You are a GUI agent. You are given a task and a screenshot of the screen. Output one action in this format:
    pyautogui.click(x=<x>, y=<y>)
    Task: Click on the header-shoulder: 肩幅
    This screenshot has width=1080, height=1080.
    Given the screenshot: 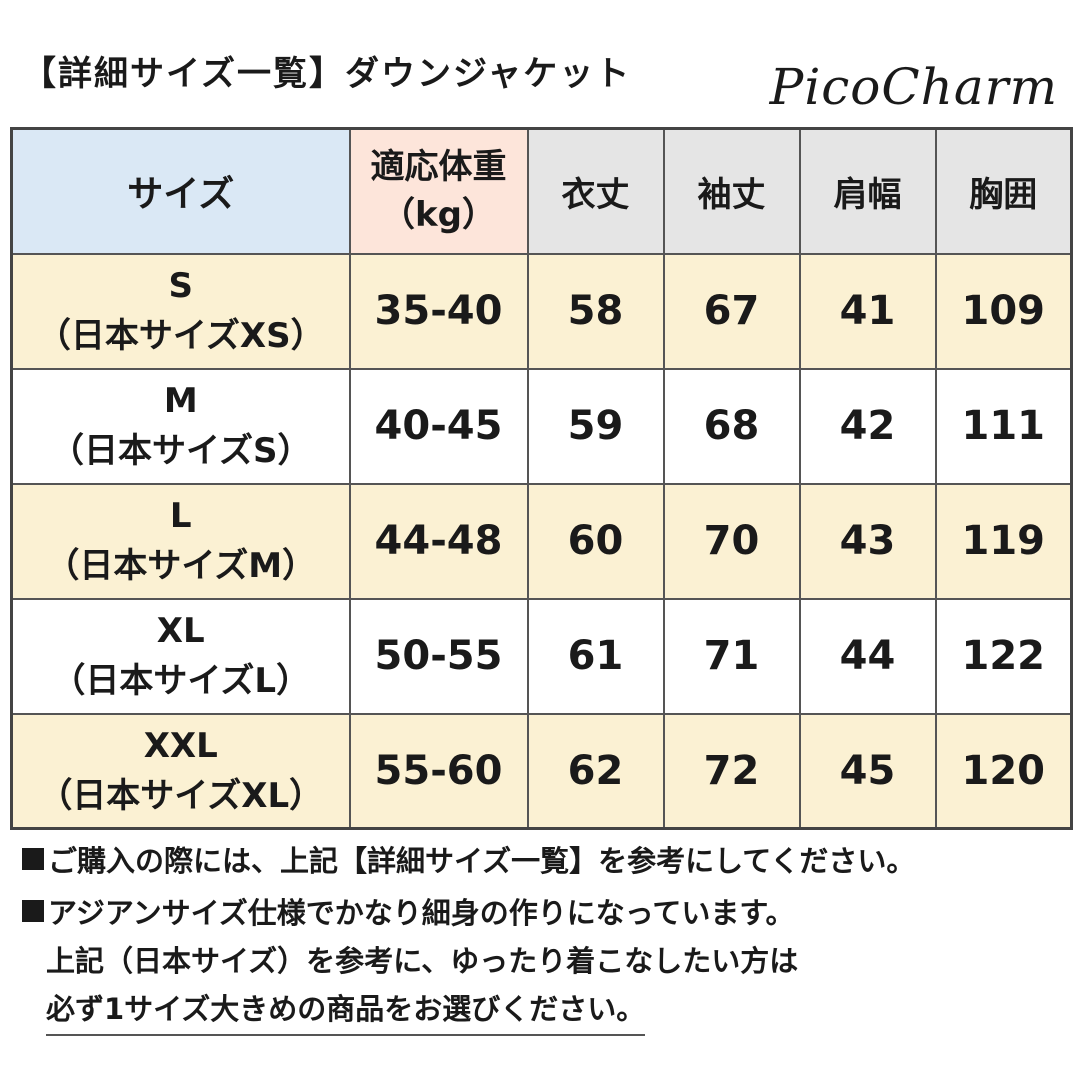 What is the action you would take?
    pyautogui.click(x=867, y=191)
    